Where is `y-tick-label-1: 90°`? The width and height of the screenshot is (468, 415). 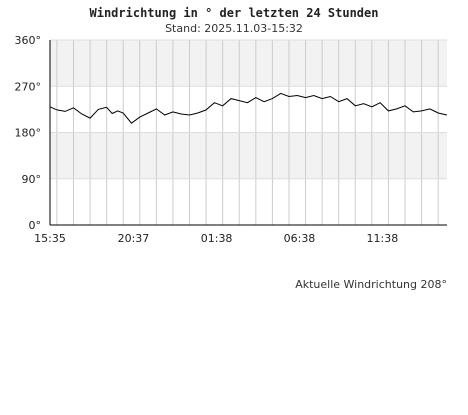
y-tick-label-1: 90° is located at coordinates (32, 179).